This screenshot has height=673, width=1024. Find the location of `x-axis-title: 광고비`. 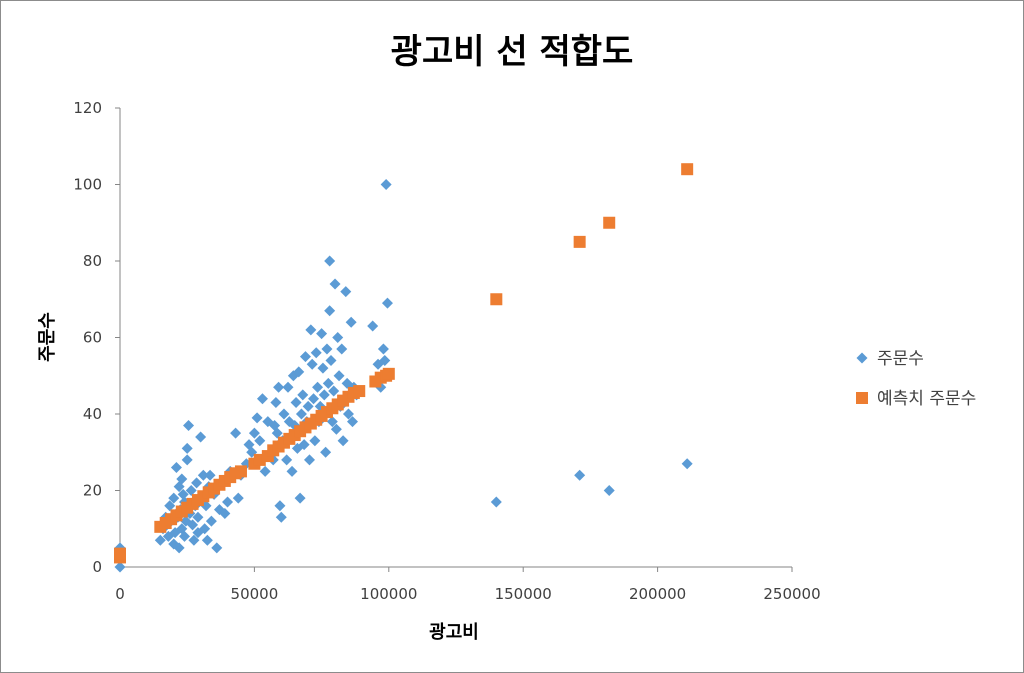

x-axis-title: 광고비 is located at coordinates (454, 632).